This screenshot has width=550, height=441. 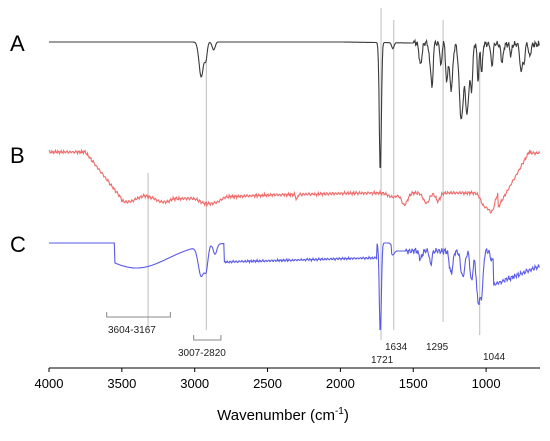 I want to click on x-tick-label-4000: 4000, so click(x=49, y=383).